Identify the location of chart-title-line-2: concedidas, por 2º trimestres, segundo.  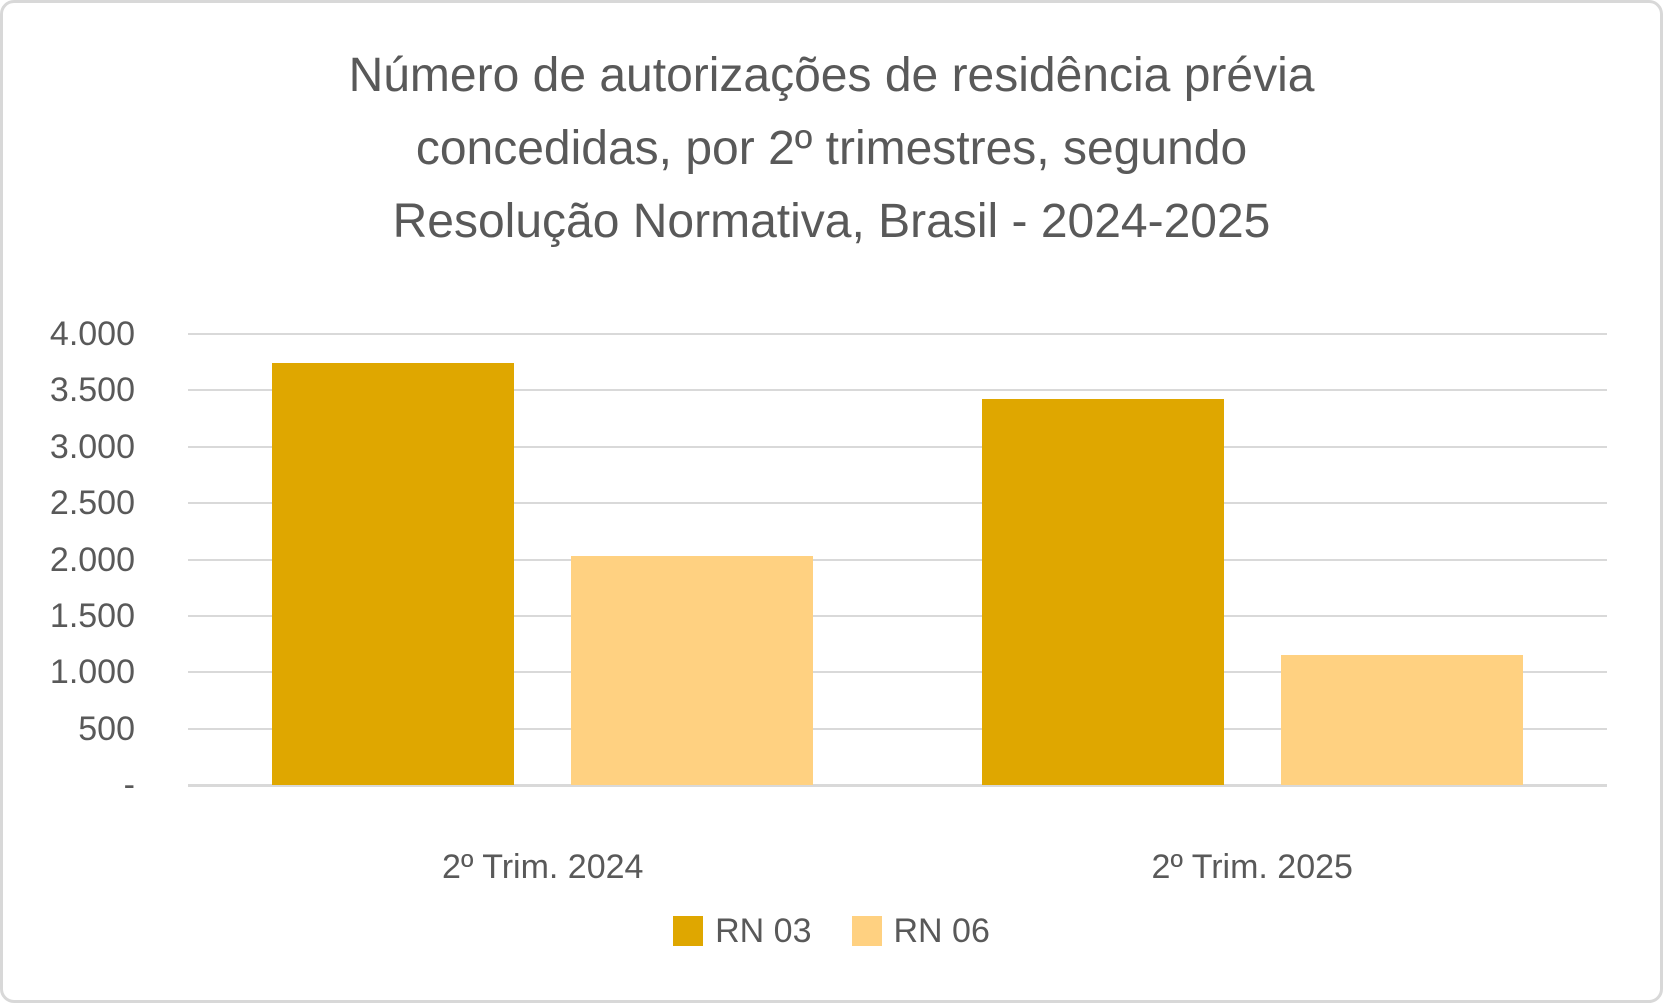
(831, 148).